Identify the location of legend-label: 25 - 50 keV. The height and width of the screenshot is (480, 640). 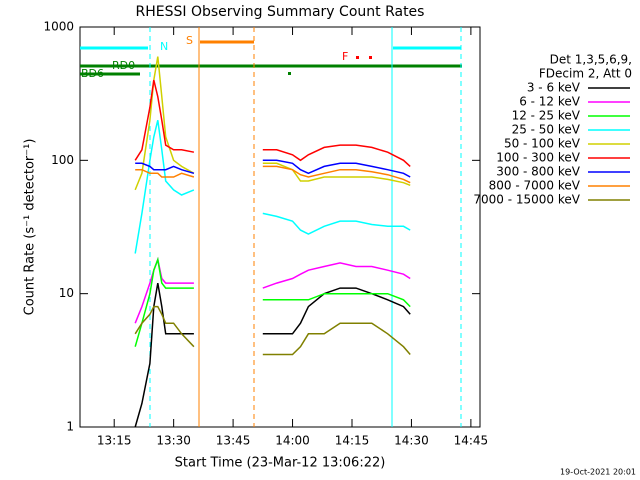
(546, 130).